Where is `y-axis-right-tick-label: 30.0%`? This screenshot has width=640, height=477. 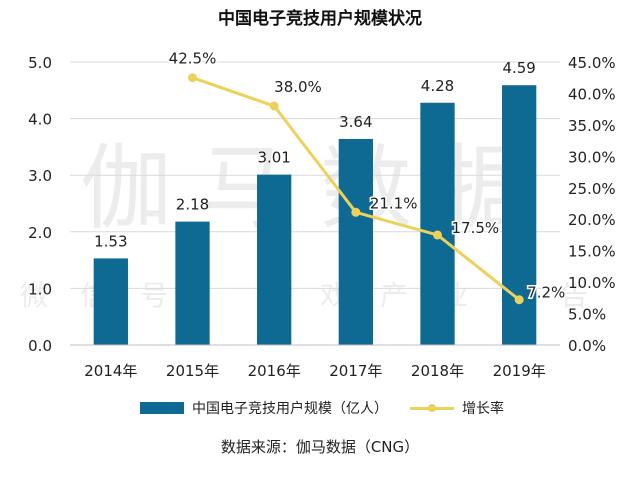 y-axis-right-tick-label: 30.0% is located at coordinates (592, 157).